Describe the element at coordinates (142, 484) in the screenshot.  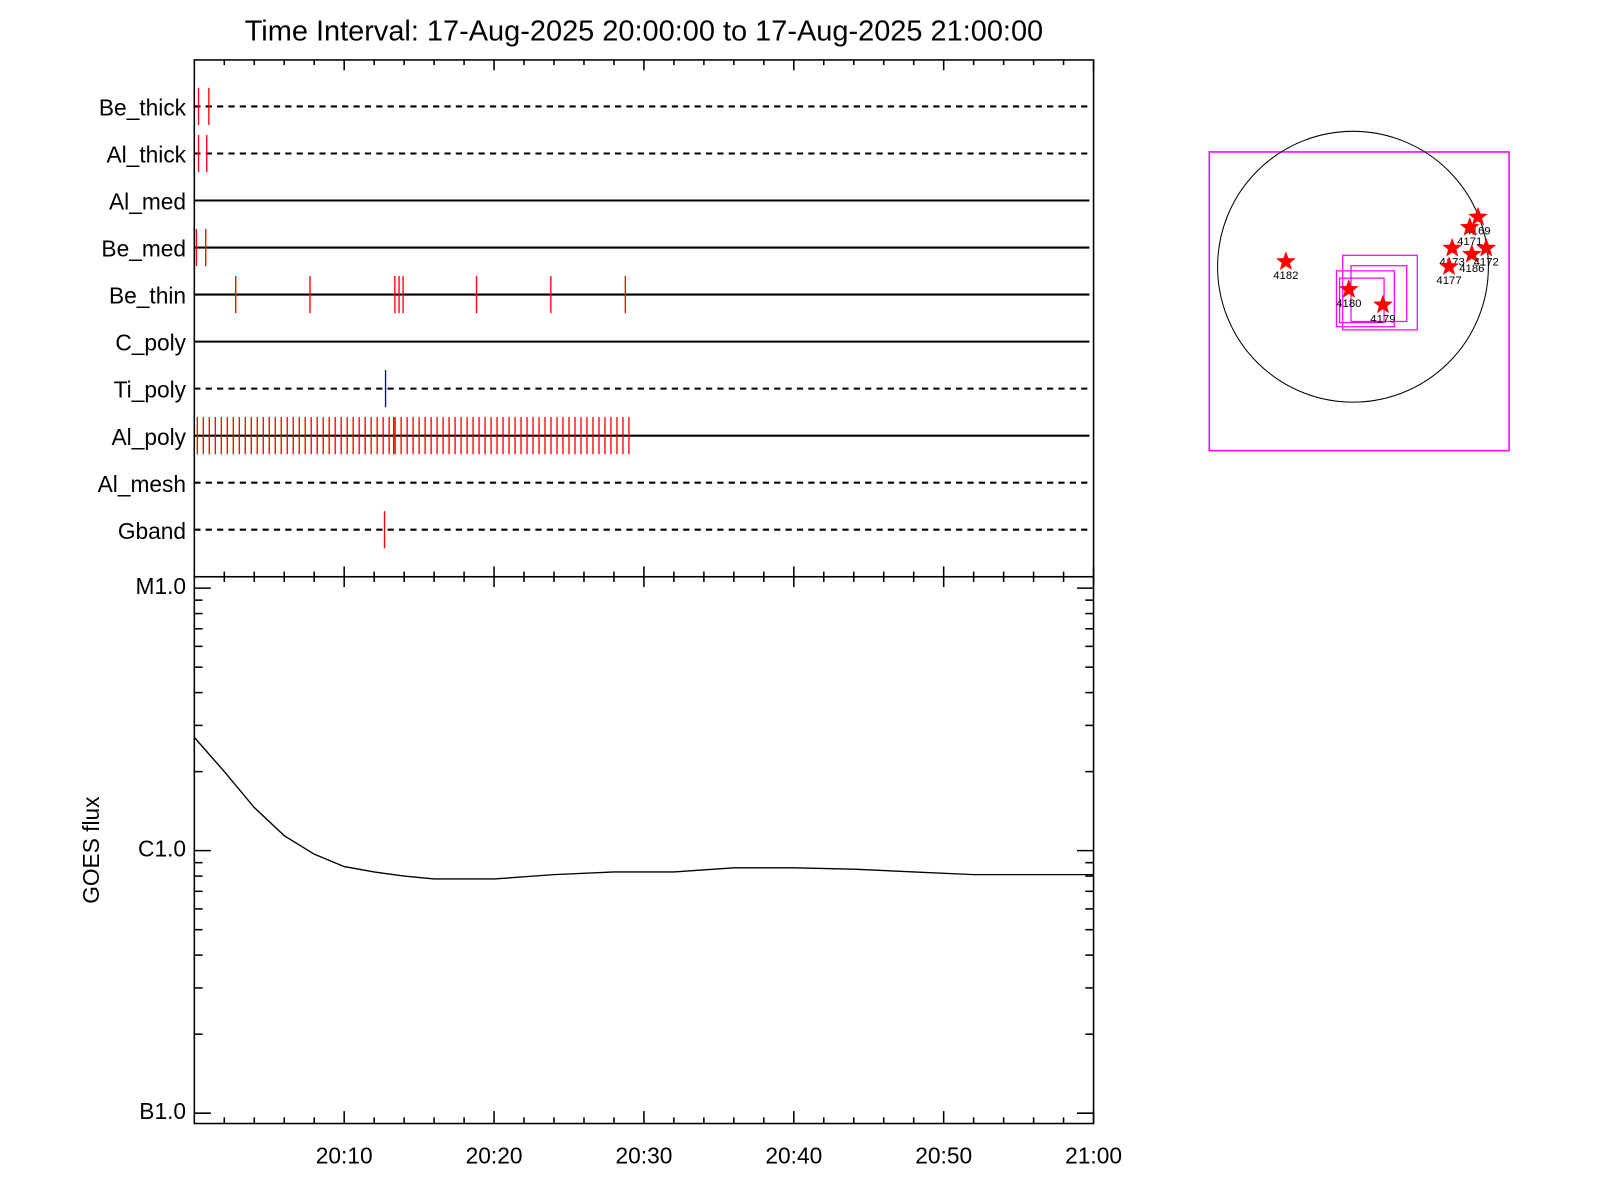
I see `row-label: Al_mesh` at that location.